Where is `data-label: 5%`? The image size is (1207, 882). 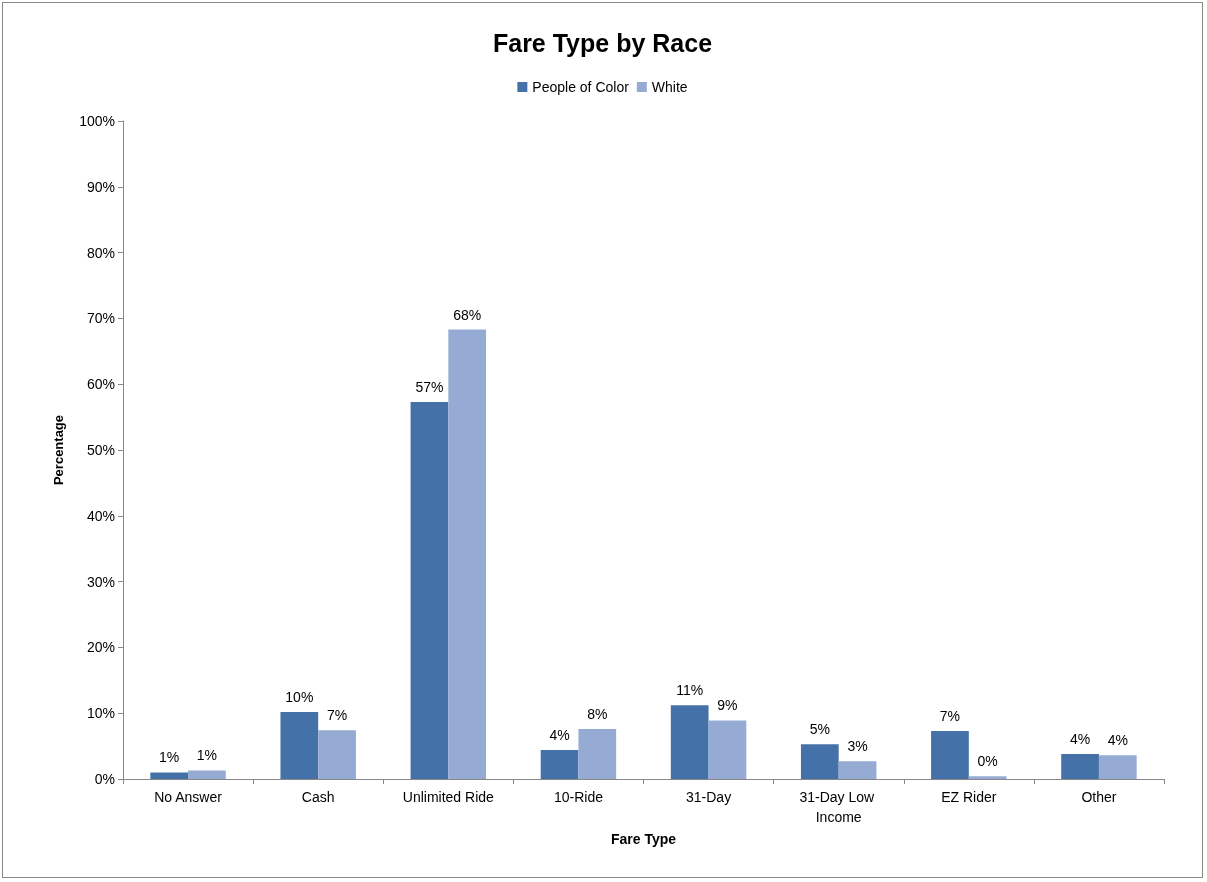 data-label: 5% is located at coordinates (819, 729).